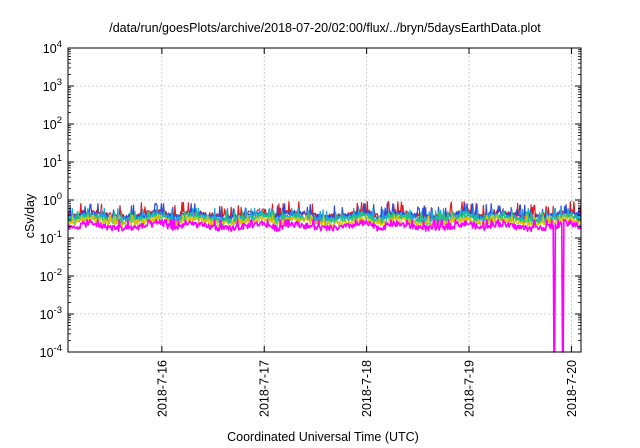 The height and width of the screenshot is (448, 640). I want to click on y-tick-labels: 10⁻⁴ 10⁻³ 10⁻² 10⁻¹ 10⁰ 10¹ 10² 10³ 10⁴, so click(51, 199).